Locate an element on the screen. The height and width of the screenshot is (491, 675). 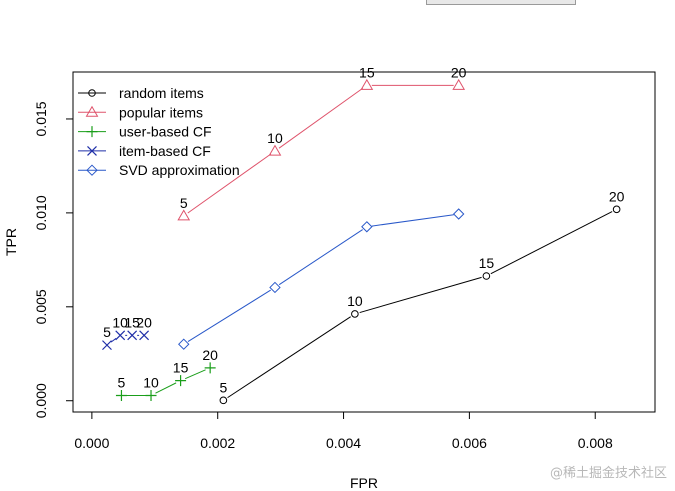
legend-item: item-based CF is located at coordinates (144, 151).